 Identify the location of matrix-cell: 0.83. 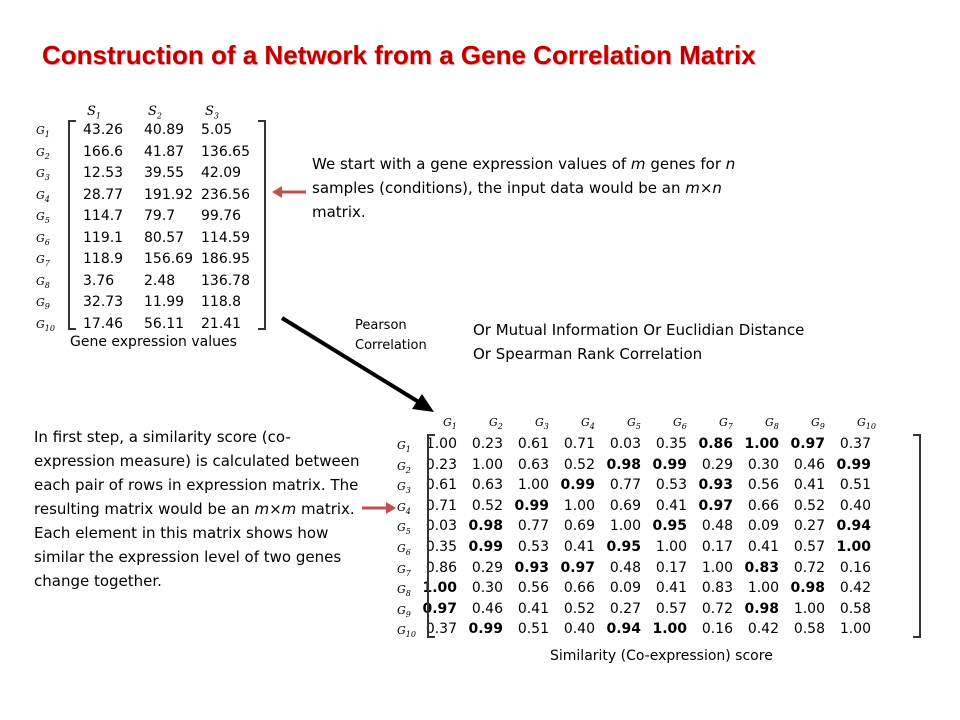
(761, 567).